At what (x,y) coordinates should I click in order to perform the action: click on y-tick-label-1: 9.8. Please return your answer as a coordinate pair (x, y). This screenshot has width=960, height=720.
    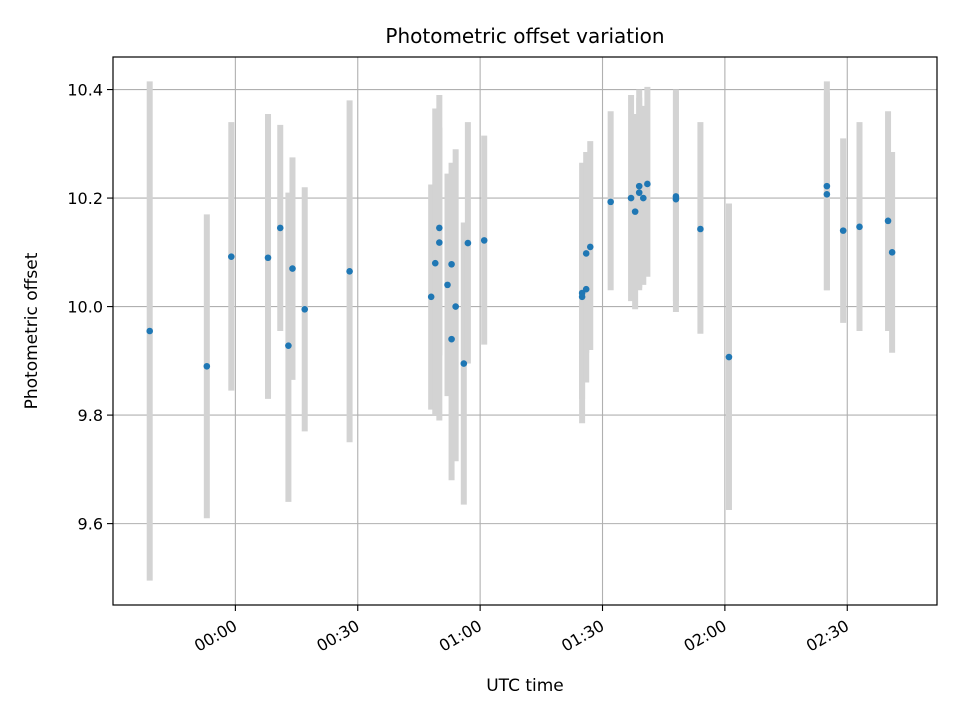
    Looking at the image, I should click on (90, 415).